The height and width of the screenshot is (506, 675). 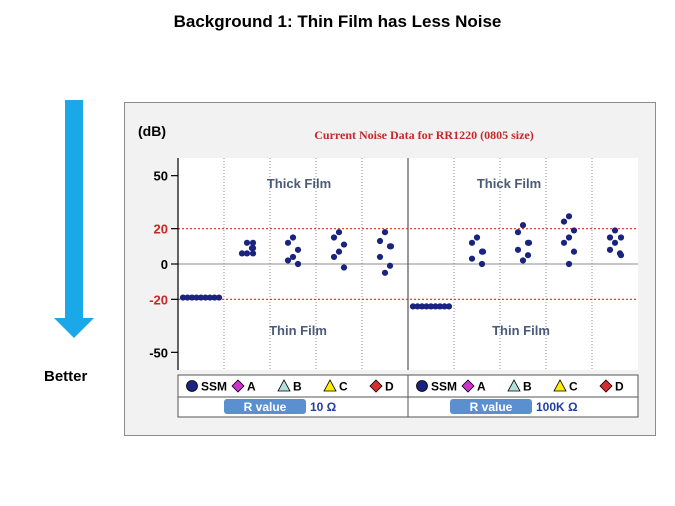 I want to click on down-arrow-icon, so click(x=74, y=219).